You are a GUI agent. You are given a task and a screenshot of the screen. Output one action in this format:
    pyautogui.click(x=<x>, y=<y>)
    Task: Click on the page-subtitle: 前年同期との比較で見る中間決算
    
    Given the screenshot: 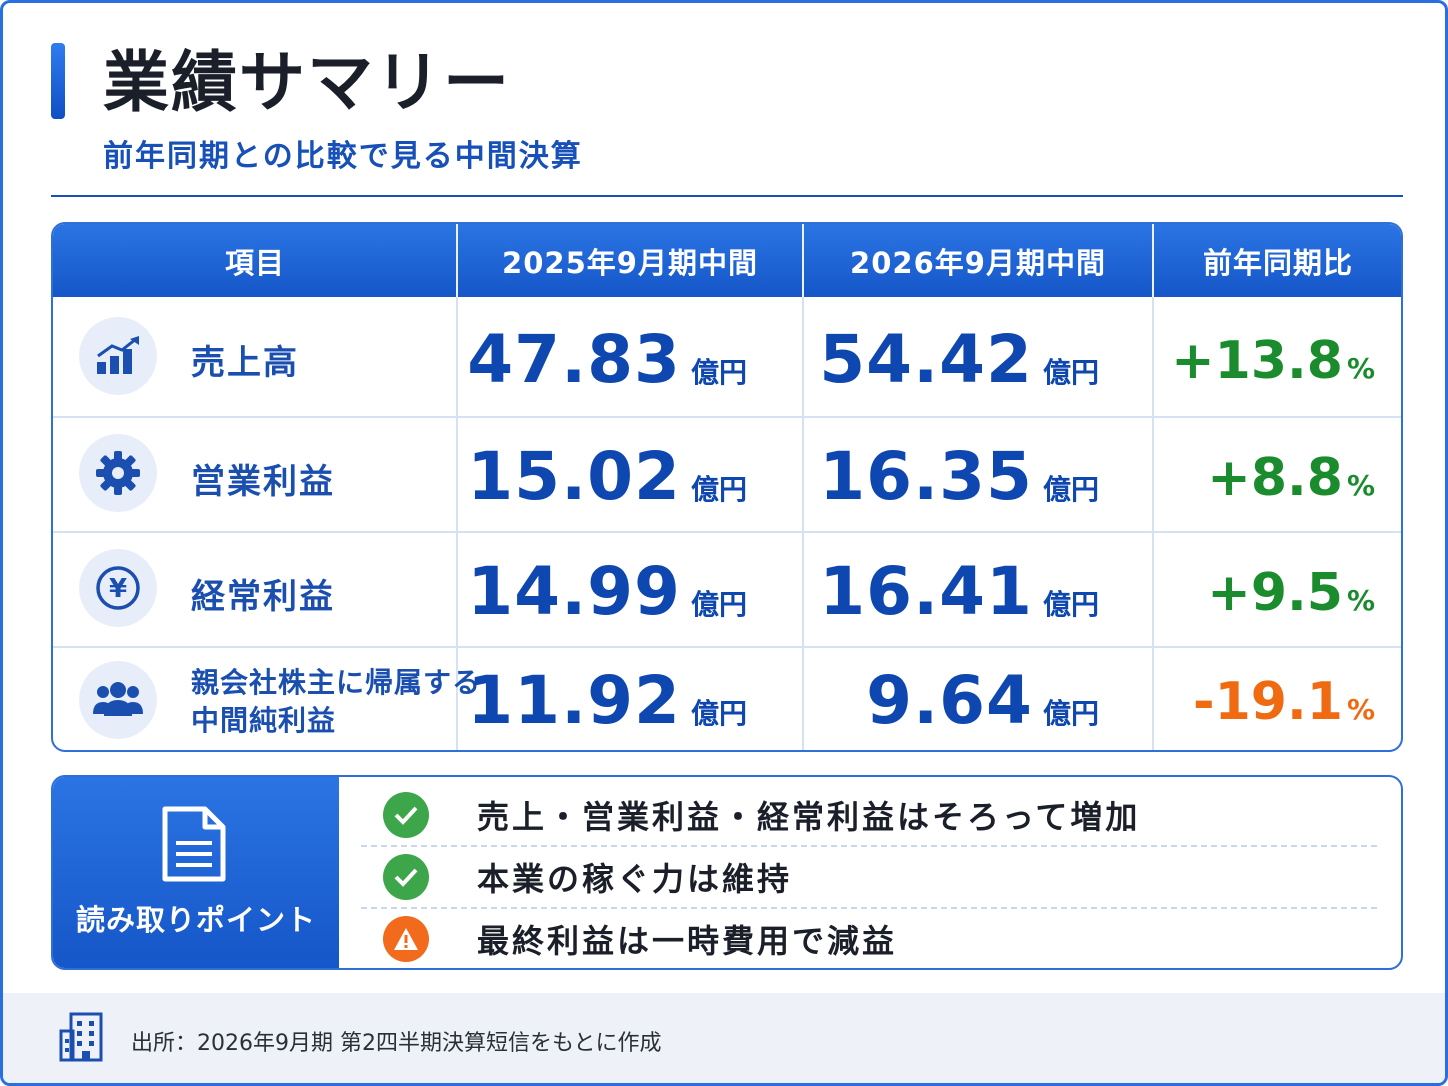 What is the action you would take?
    pyautogui.click(x=343, y=156)
    